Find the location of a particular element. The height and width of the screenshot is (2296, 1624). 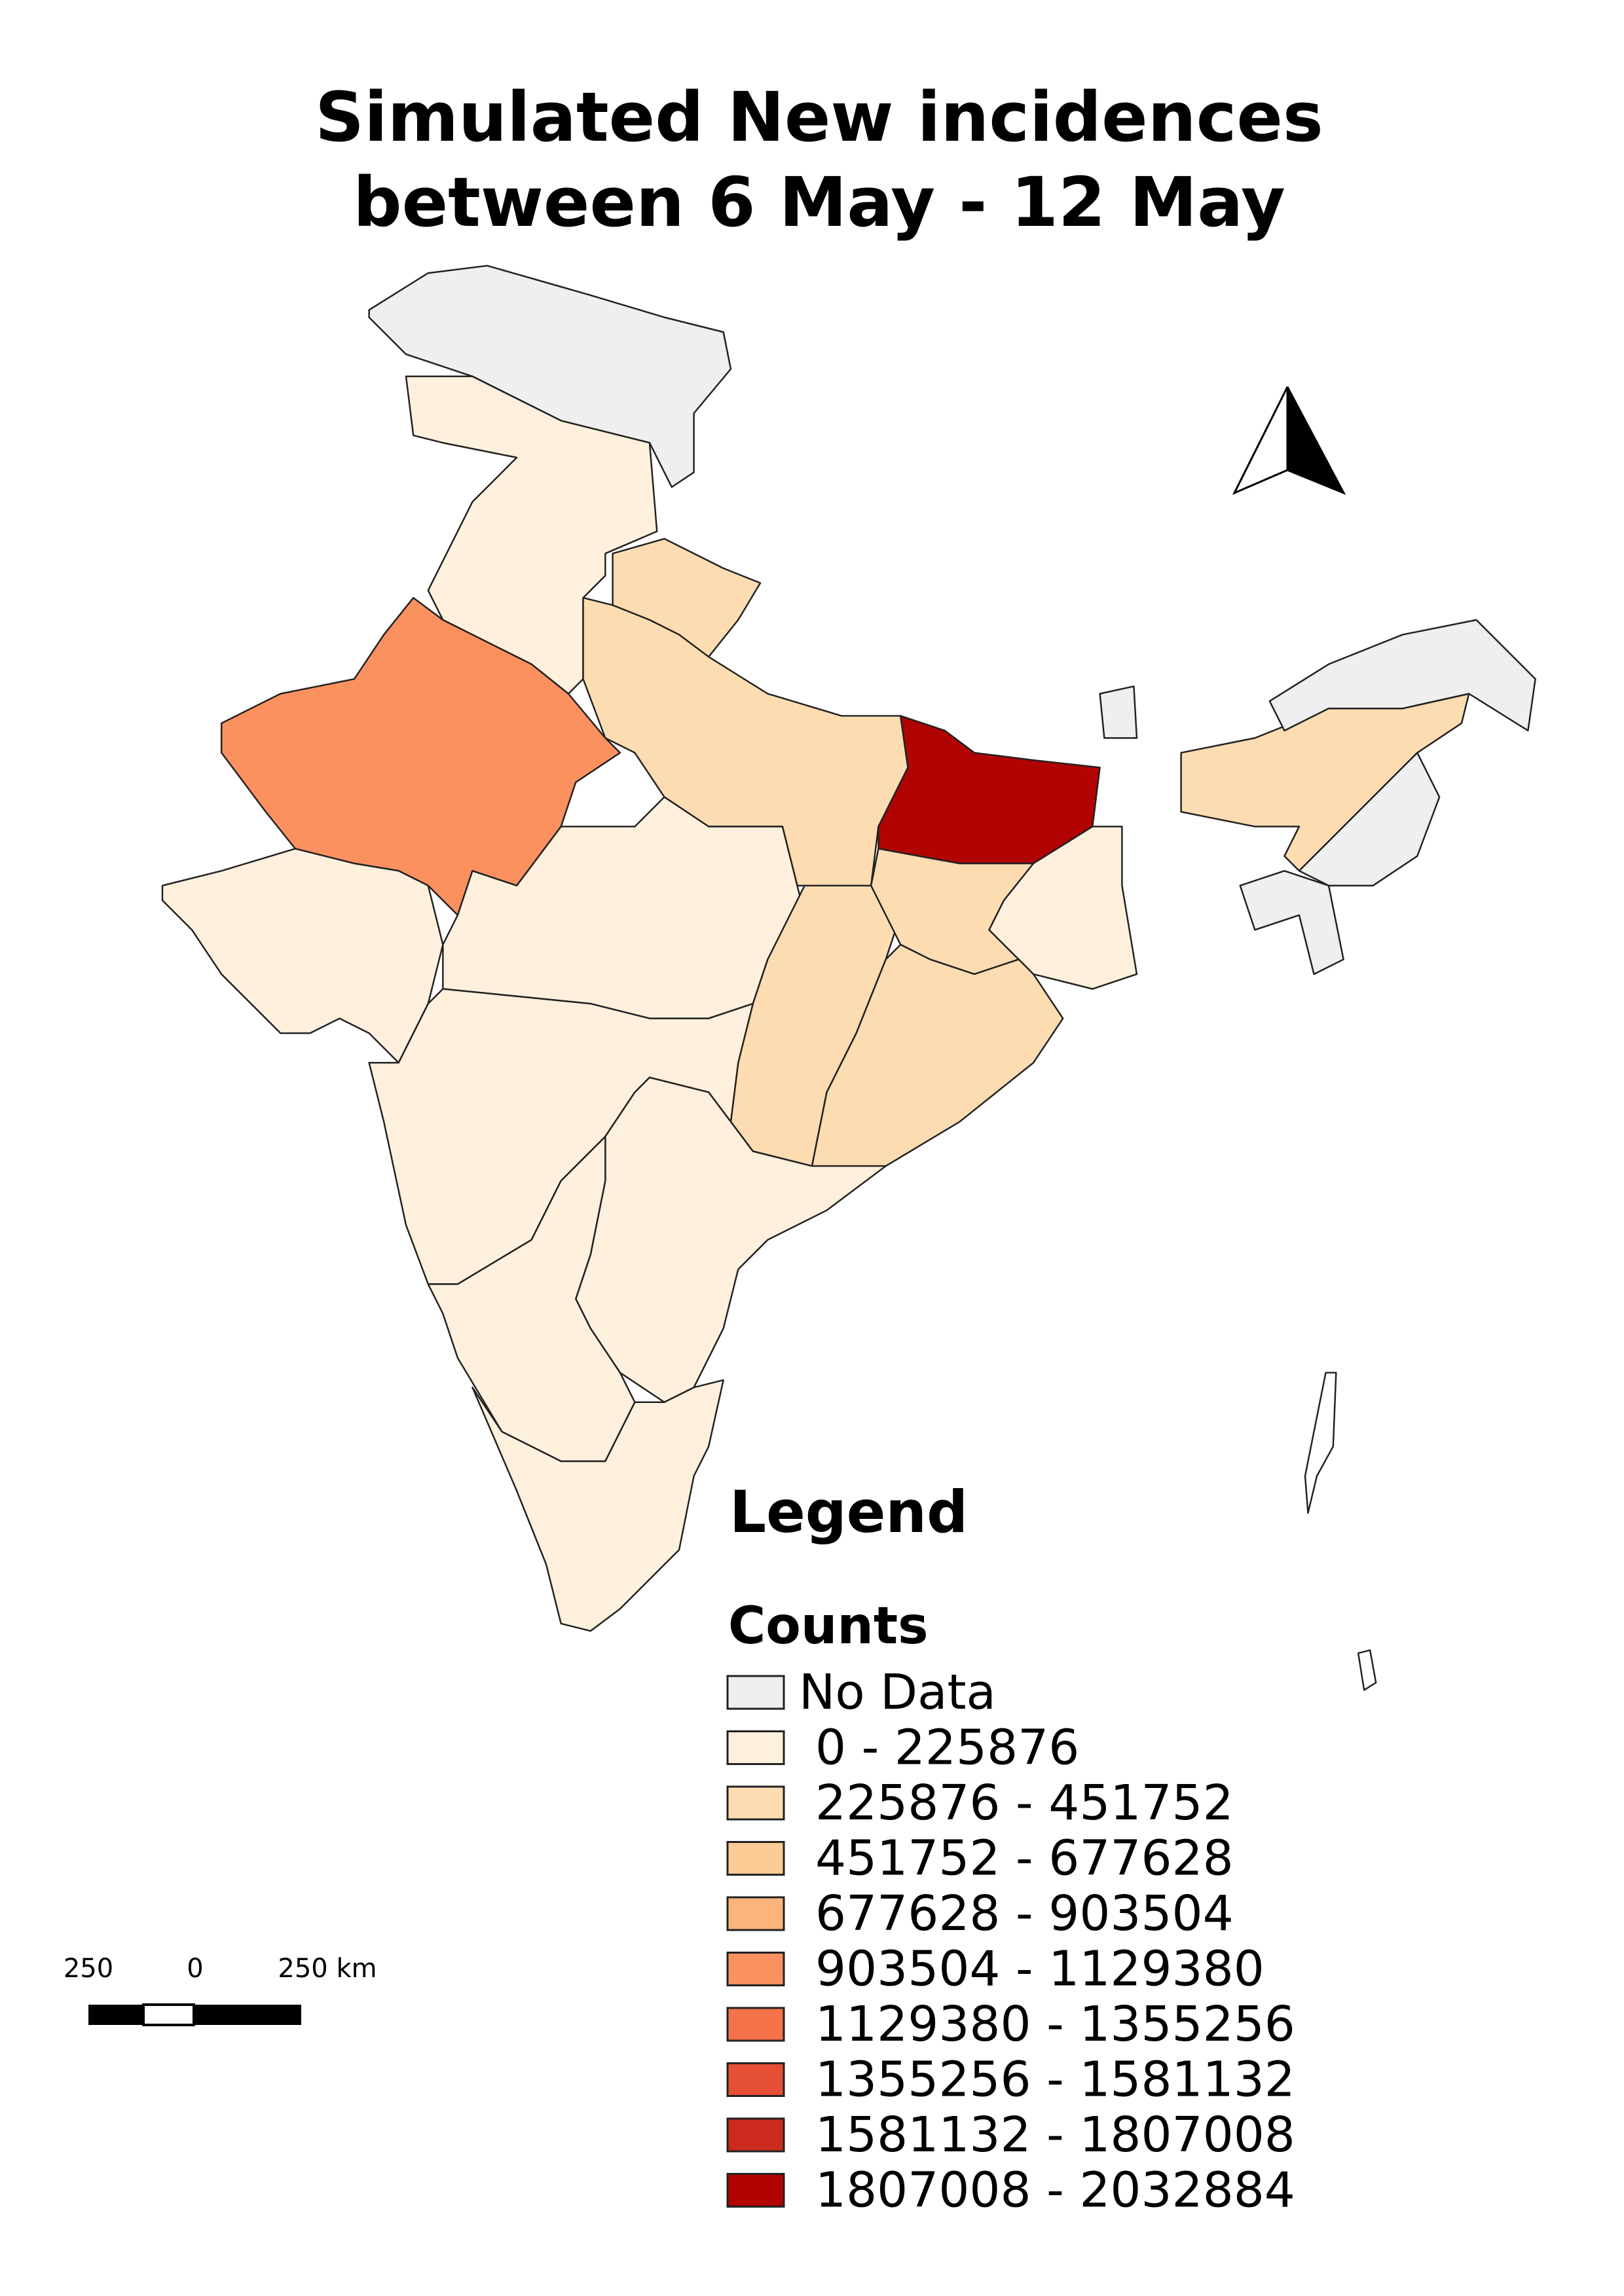

legend-subtitle: Counts is located at coordinates (828, 1626).